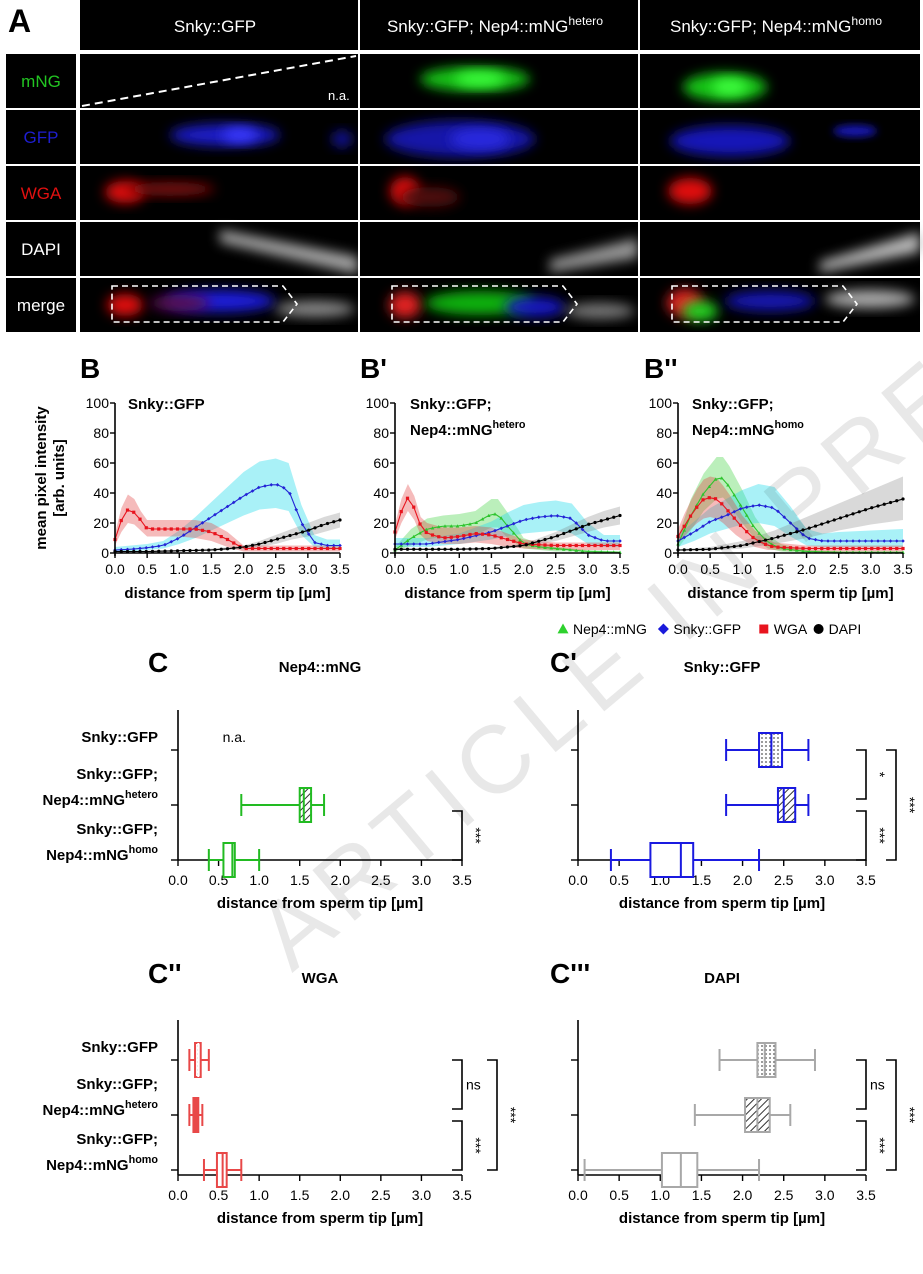 The height and width of the screenshot is (1274, 923). I want to click on x-tick-label: 0.5, so click(619, 880).